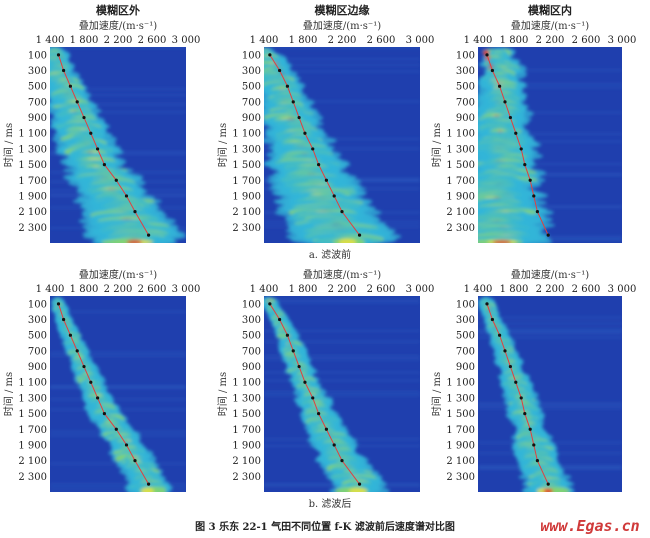 The height and width of the screenshot is (538, 650). What do you see at coordinates (460, 414) in the screenshot?
I see `y-tick-label: 1 500` at bounding box center [460, 414].